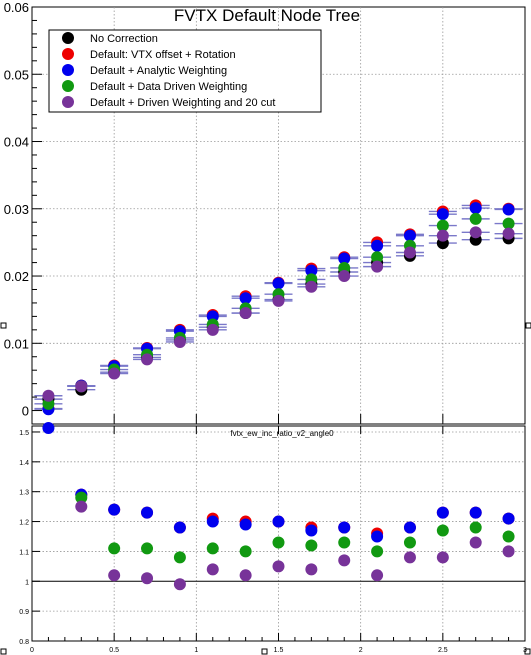 Image resolution: width=531 pixels, height=655 pixels. Describe the element at coordinates (24, 463) in the screenshot. I see `y-tick-label: 1.4` at that location.